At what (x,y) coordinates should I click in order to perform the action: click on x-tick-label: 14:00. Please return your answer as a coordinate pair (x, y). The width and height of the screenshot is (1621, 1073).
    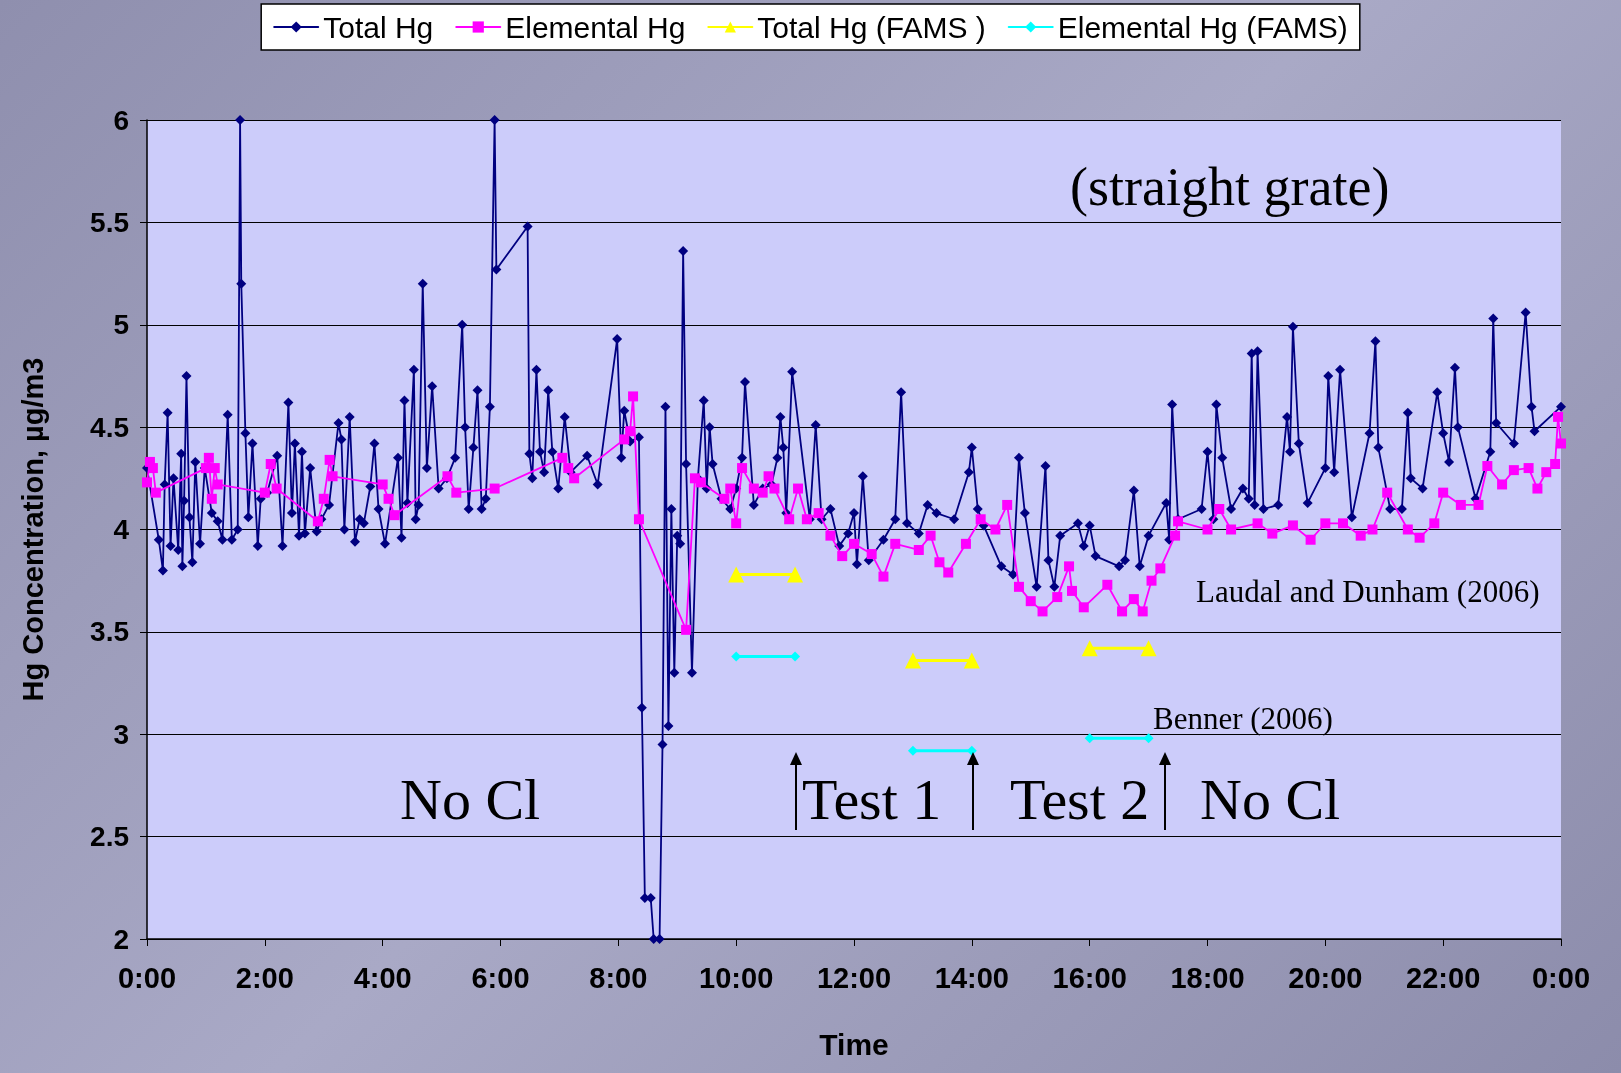
    Looking at the image, I should click on (971, 977).